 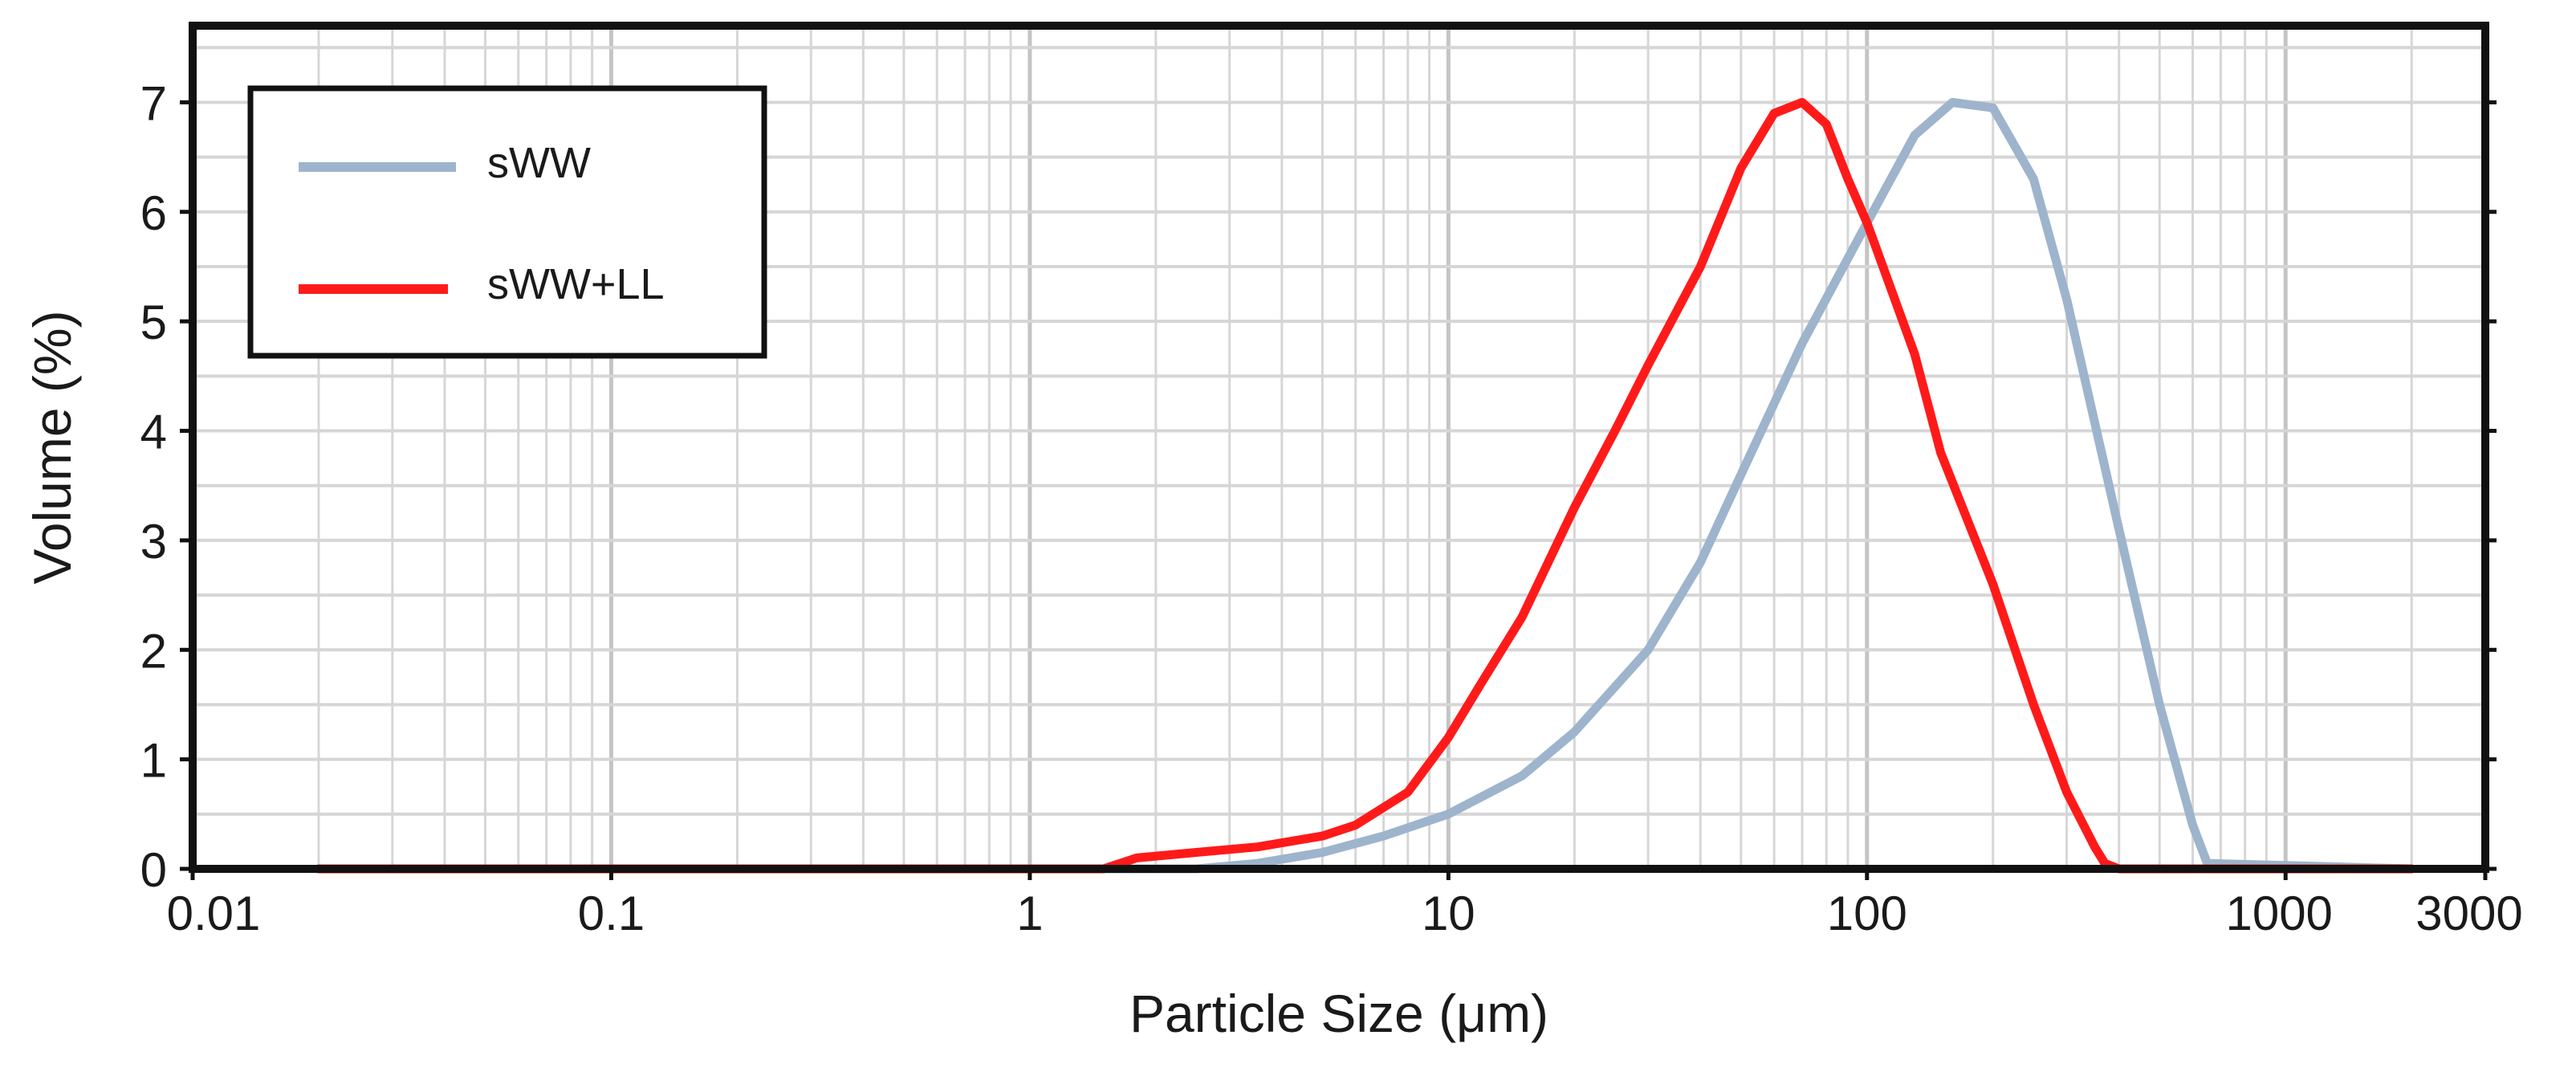 I want to click on y-tick-label: 2, so click(x=153, y=651).